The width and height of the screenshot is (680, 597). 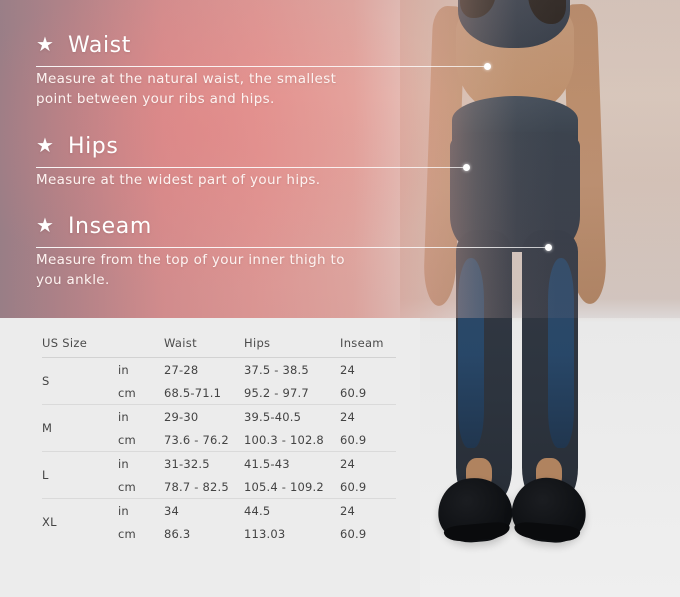 I want to click on size-label-s: S, so click(x=46, y=381).